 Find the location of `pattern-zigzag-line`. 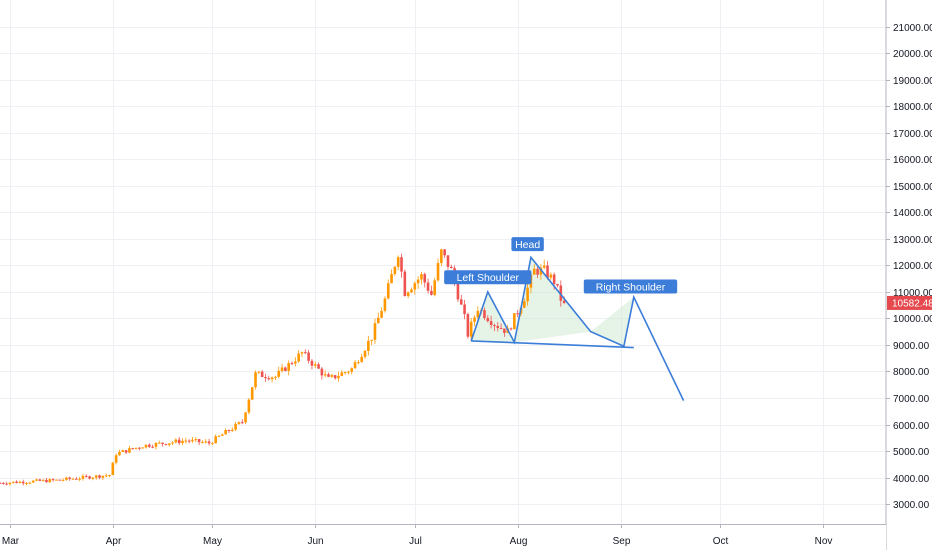

pattern-zigzag-line is located at coordinates (577, 328).